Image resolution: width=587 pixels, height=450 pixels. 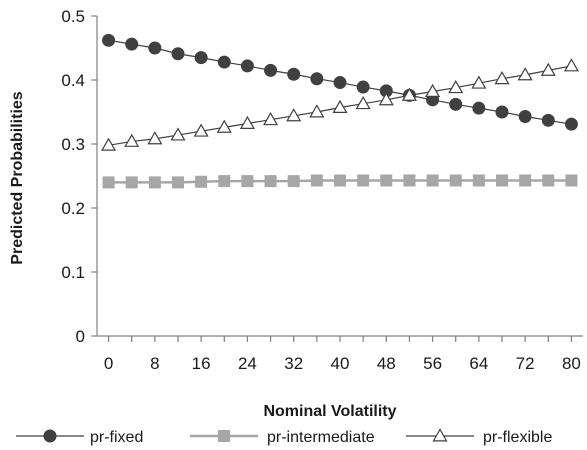 I want to click on legend-label: pr-fixed, so click(x=116, y=437).